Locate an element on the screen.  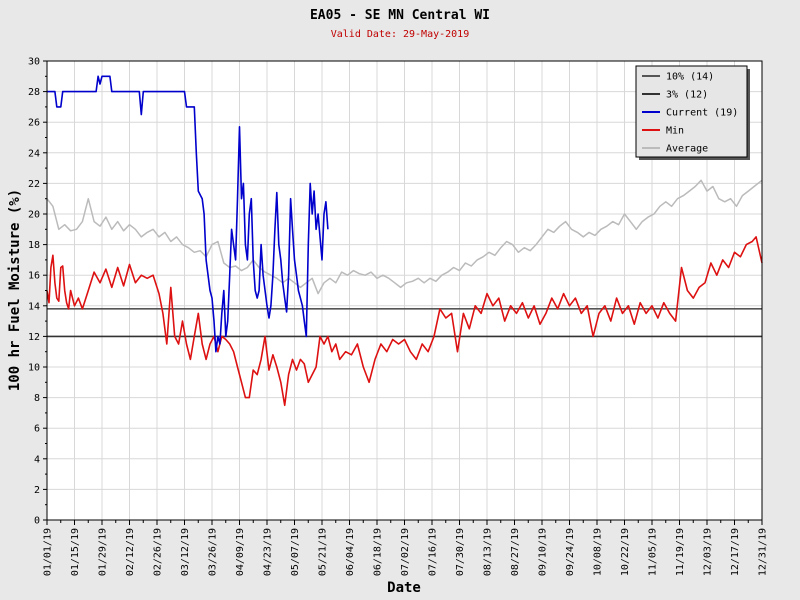
legend-label: Average is located at coordinates (687, 149).